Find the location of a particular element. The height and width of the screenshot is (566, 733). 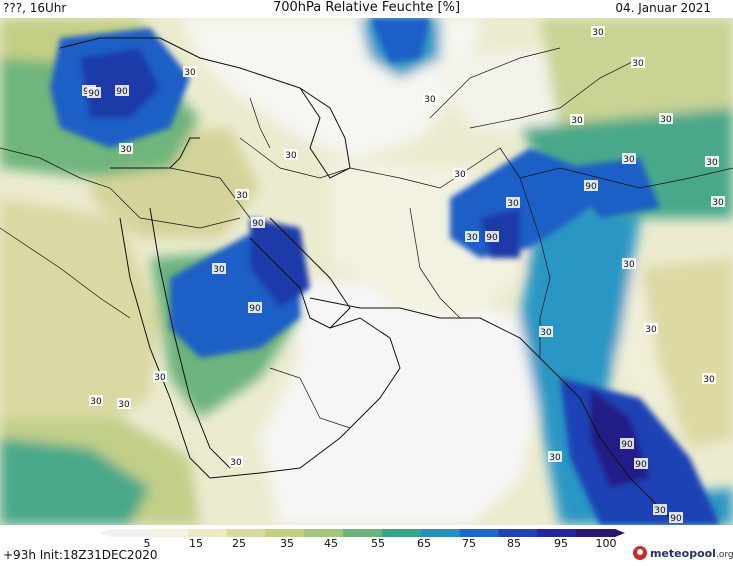

contour-label-27: 90 is located at coordinates (122, 91).